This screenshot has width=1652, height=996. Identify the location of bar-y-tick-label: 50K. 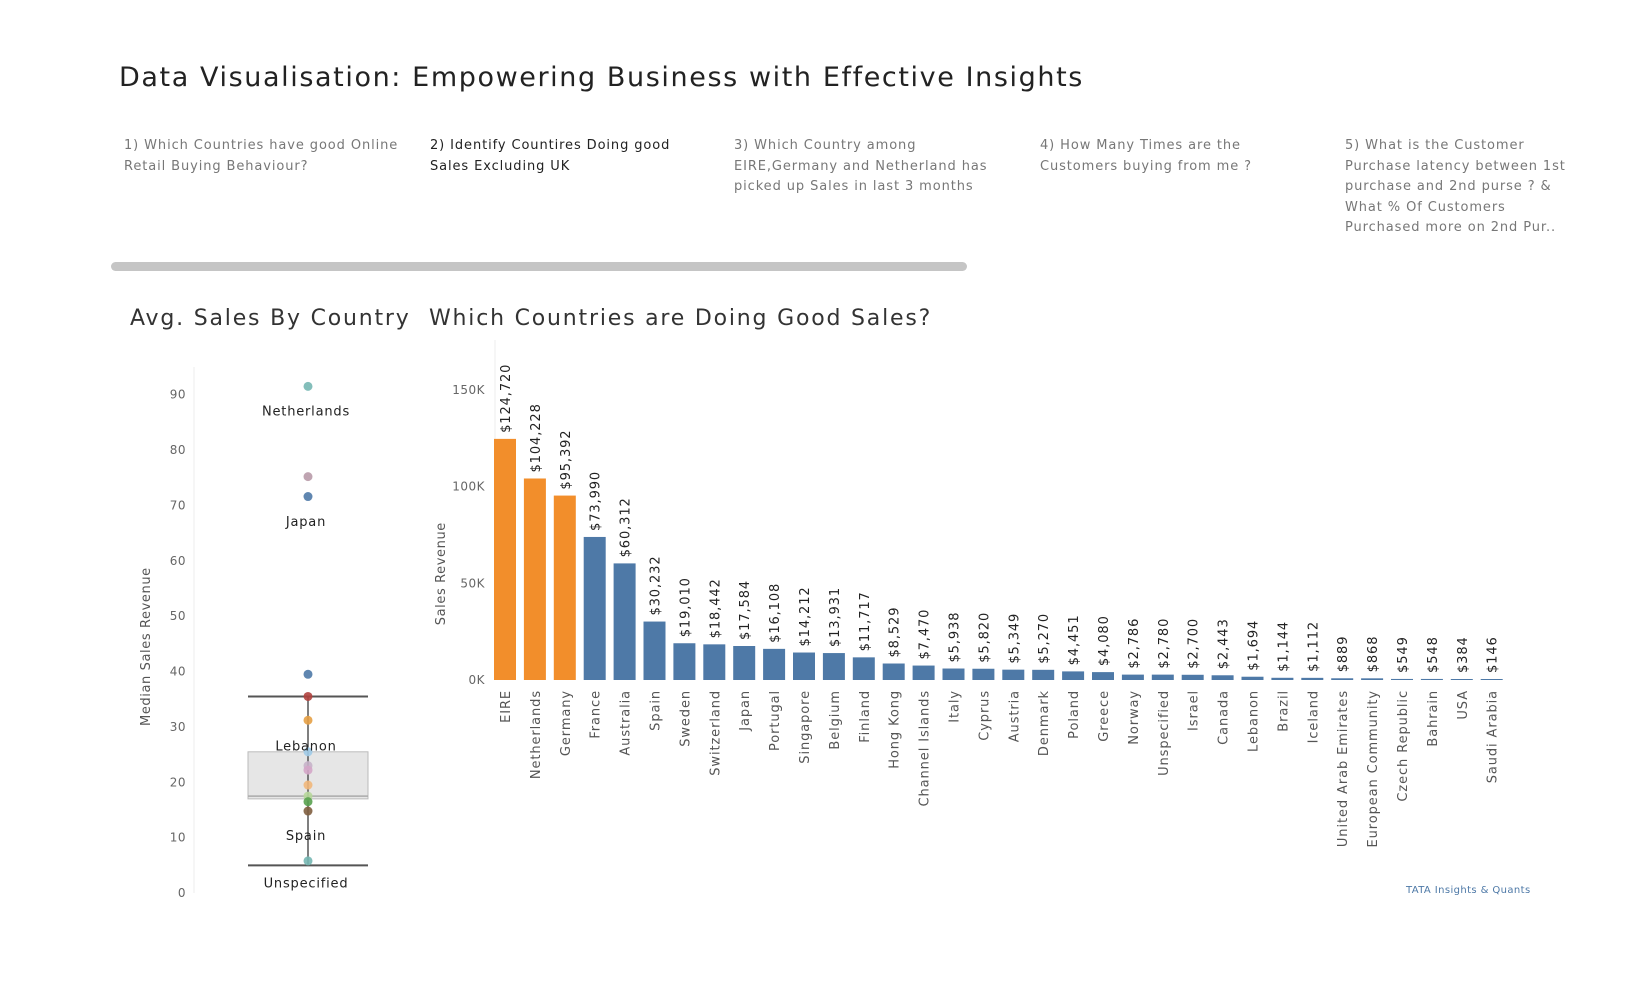
(472, 583).